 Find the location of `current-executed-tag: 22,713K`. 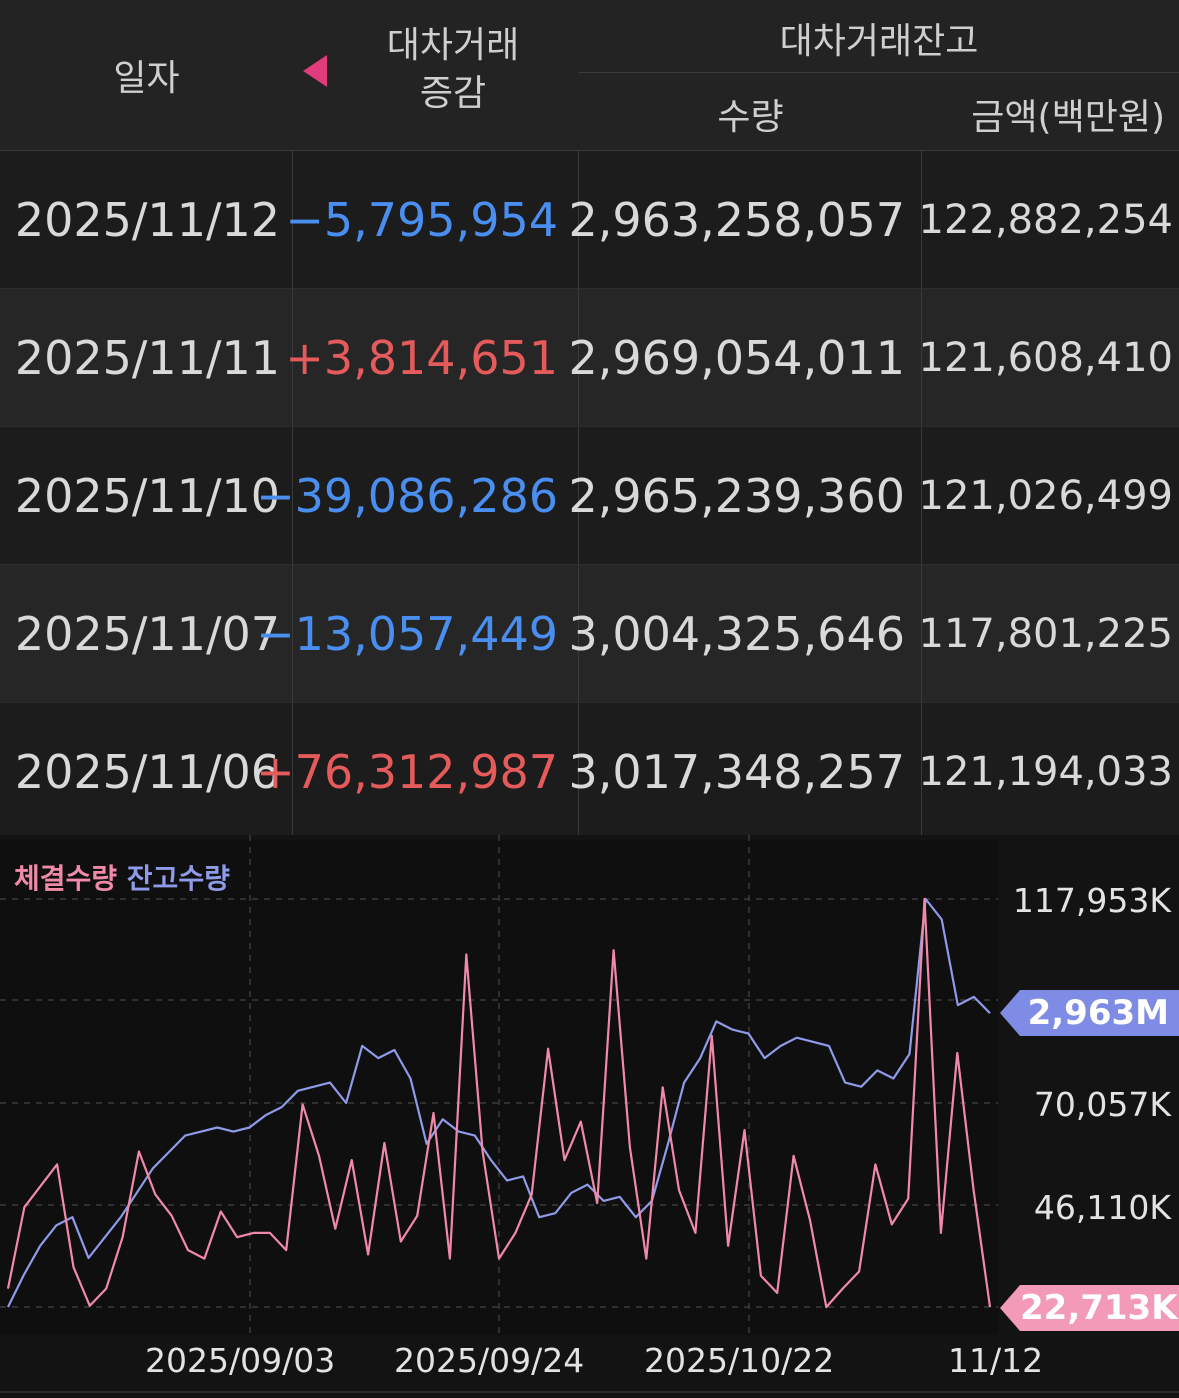

current-executed-tag: 22,713K is located at coordinates (1089, 1308).